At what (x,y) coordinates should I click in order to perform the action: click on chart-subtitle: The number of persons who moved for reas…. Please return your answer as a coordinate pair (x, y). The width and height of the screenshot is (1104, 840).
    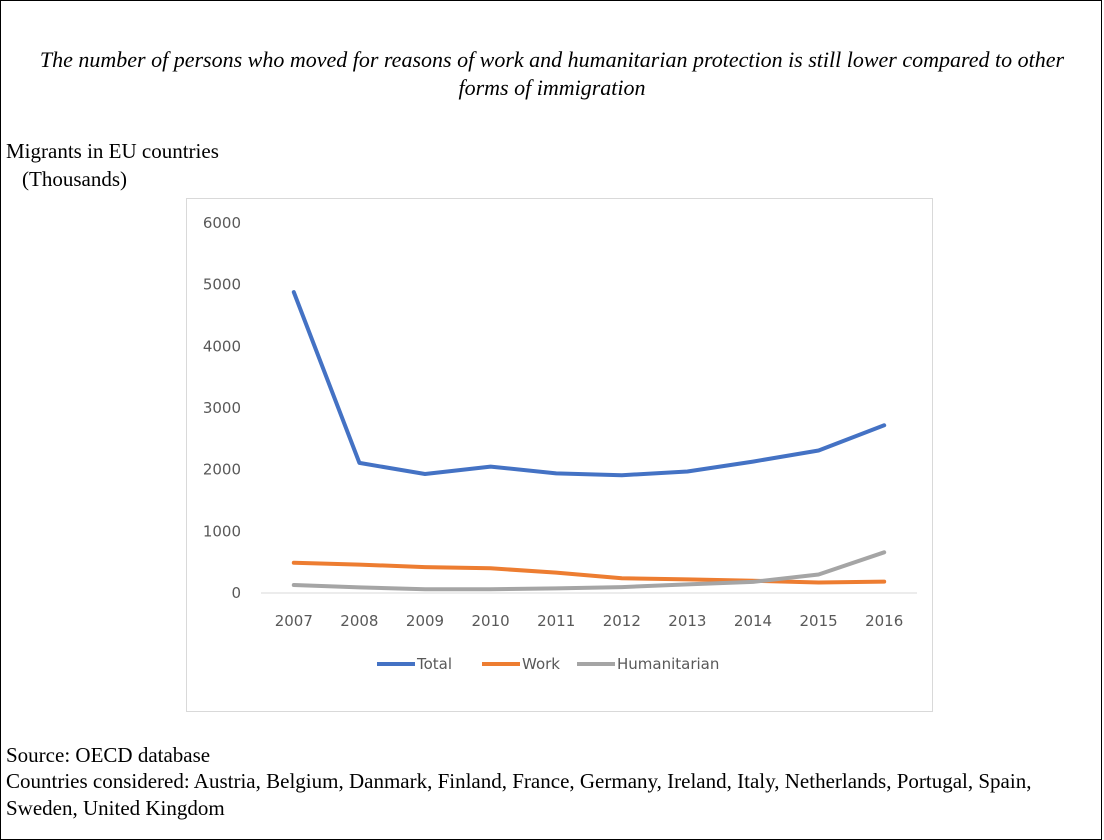
    Looking at the image, I should click on (552, 73).